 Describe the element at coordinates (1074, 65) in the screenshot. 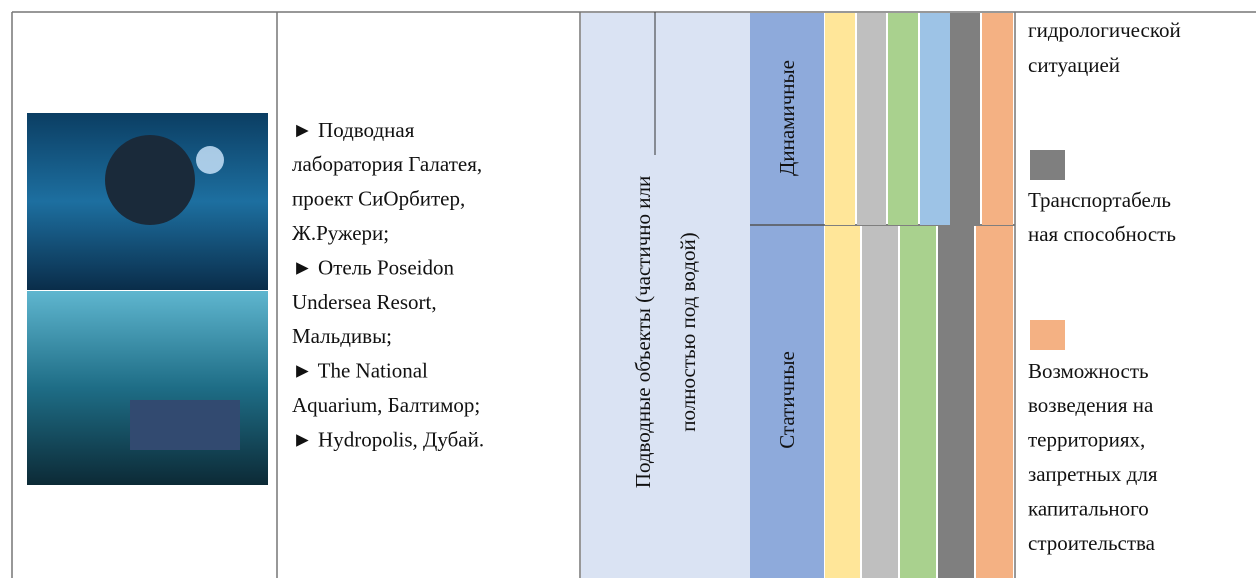

I see `legend-line: ситуацией` at that location.